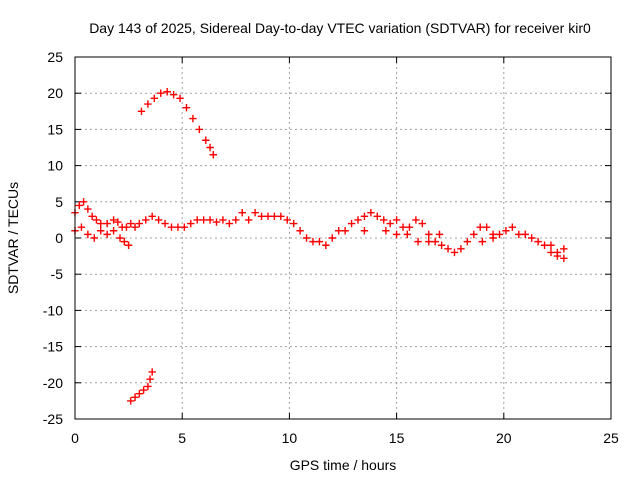 This screenshot has width=640, height=480. What do you see at coordinates (59, 202) in the screenshot?
I see `y-tick-label: 5` at bounding box center [59, 202].